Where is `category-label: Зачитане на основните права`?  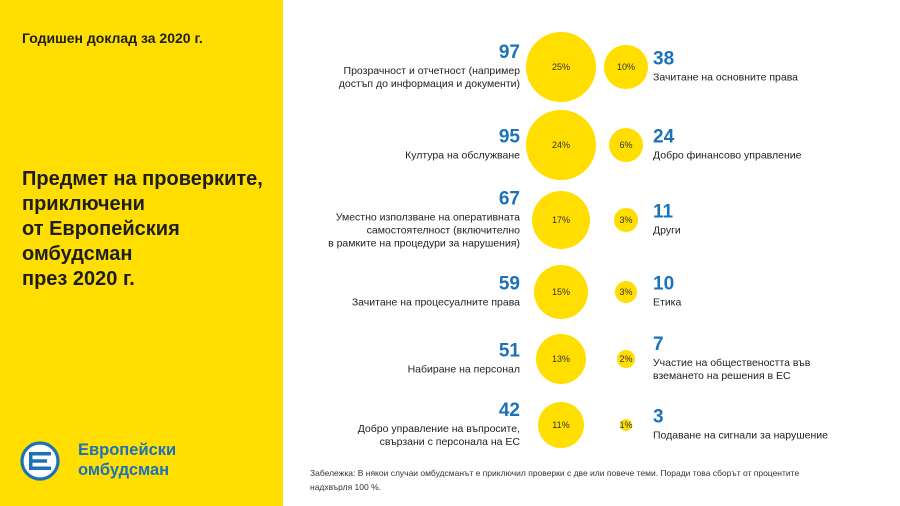 category-label: Зачитане на основните права is located at coordinates (725, 78).